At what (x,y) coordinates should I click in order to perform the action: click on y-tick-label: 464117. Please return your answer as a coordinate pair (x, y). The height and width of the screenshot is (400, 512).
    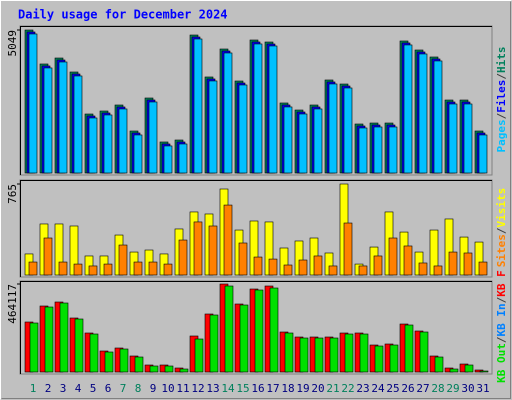
    Looking at the image, I should click on (12, 304).